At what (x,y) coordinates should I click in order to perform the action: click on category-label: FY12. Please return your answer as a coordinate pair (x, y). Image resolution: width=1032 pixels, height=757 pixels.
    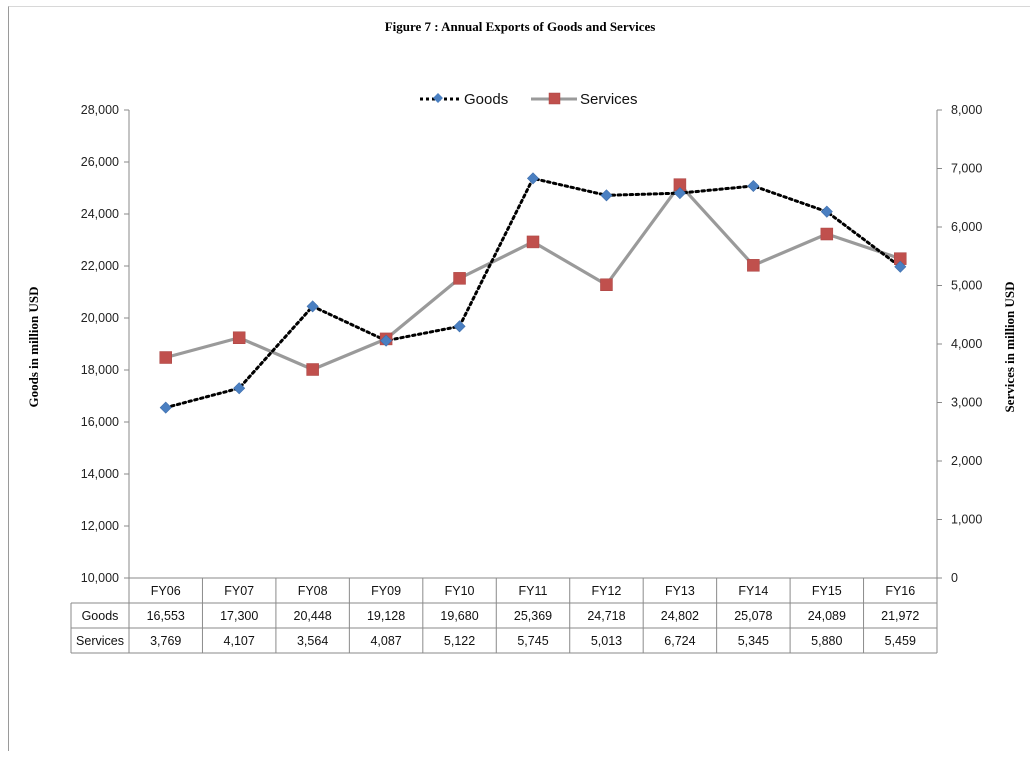
    Looking at the image, I should click on (607, 591).